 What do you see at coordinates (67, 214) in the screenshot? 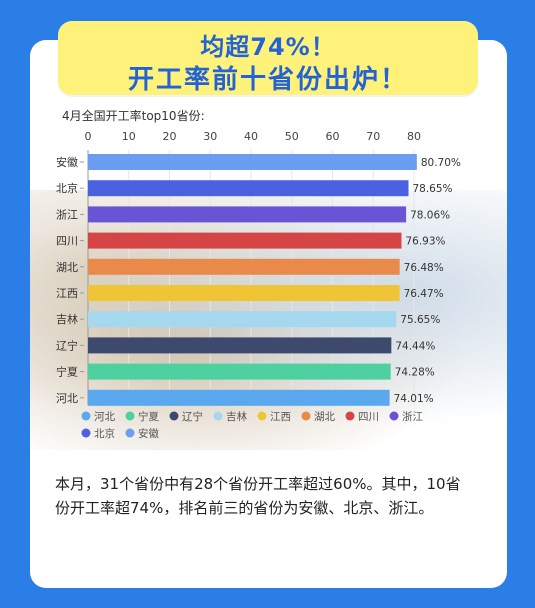
I see `y-category-label: 浙江` at bounding box center [67, 214].